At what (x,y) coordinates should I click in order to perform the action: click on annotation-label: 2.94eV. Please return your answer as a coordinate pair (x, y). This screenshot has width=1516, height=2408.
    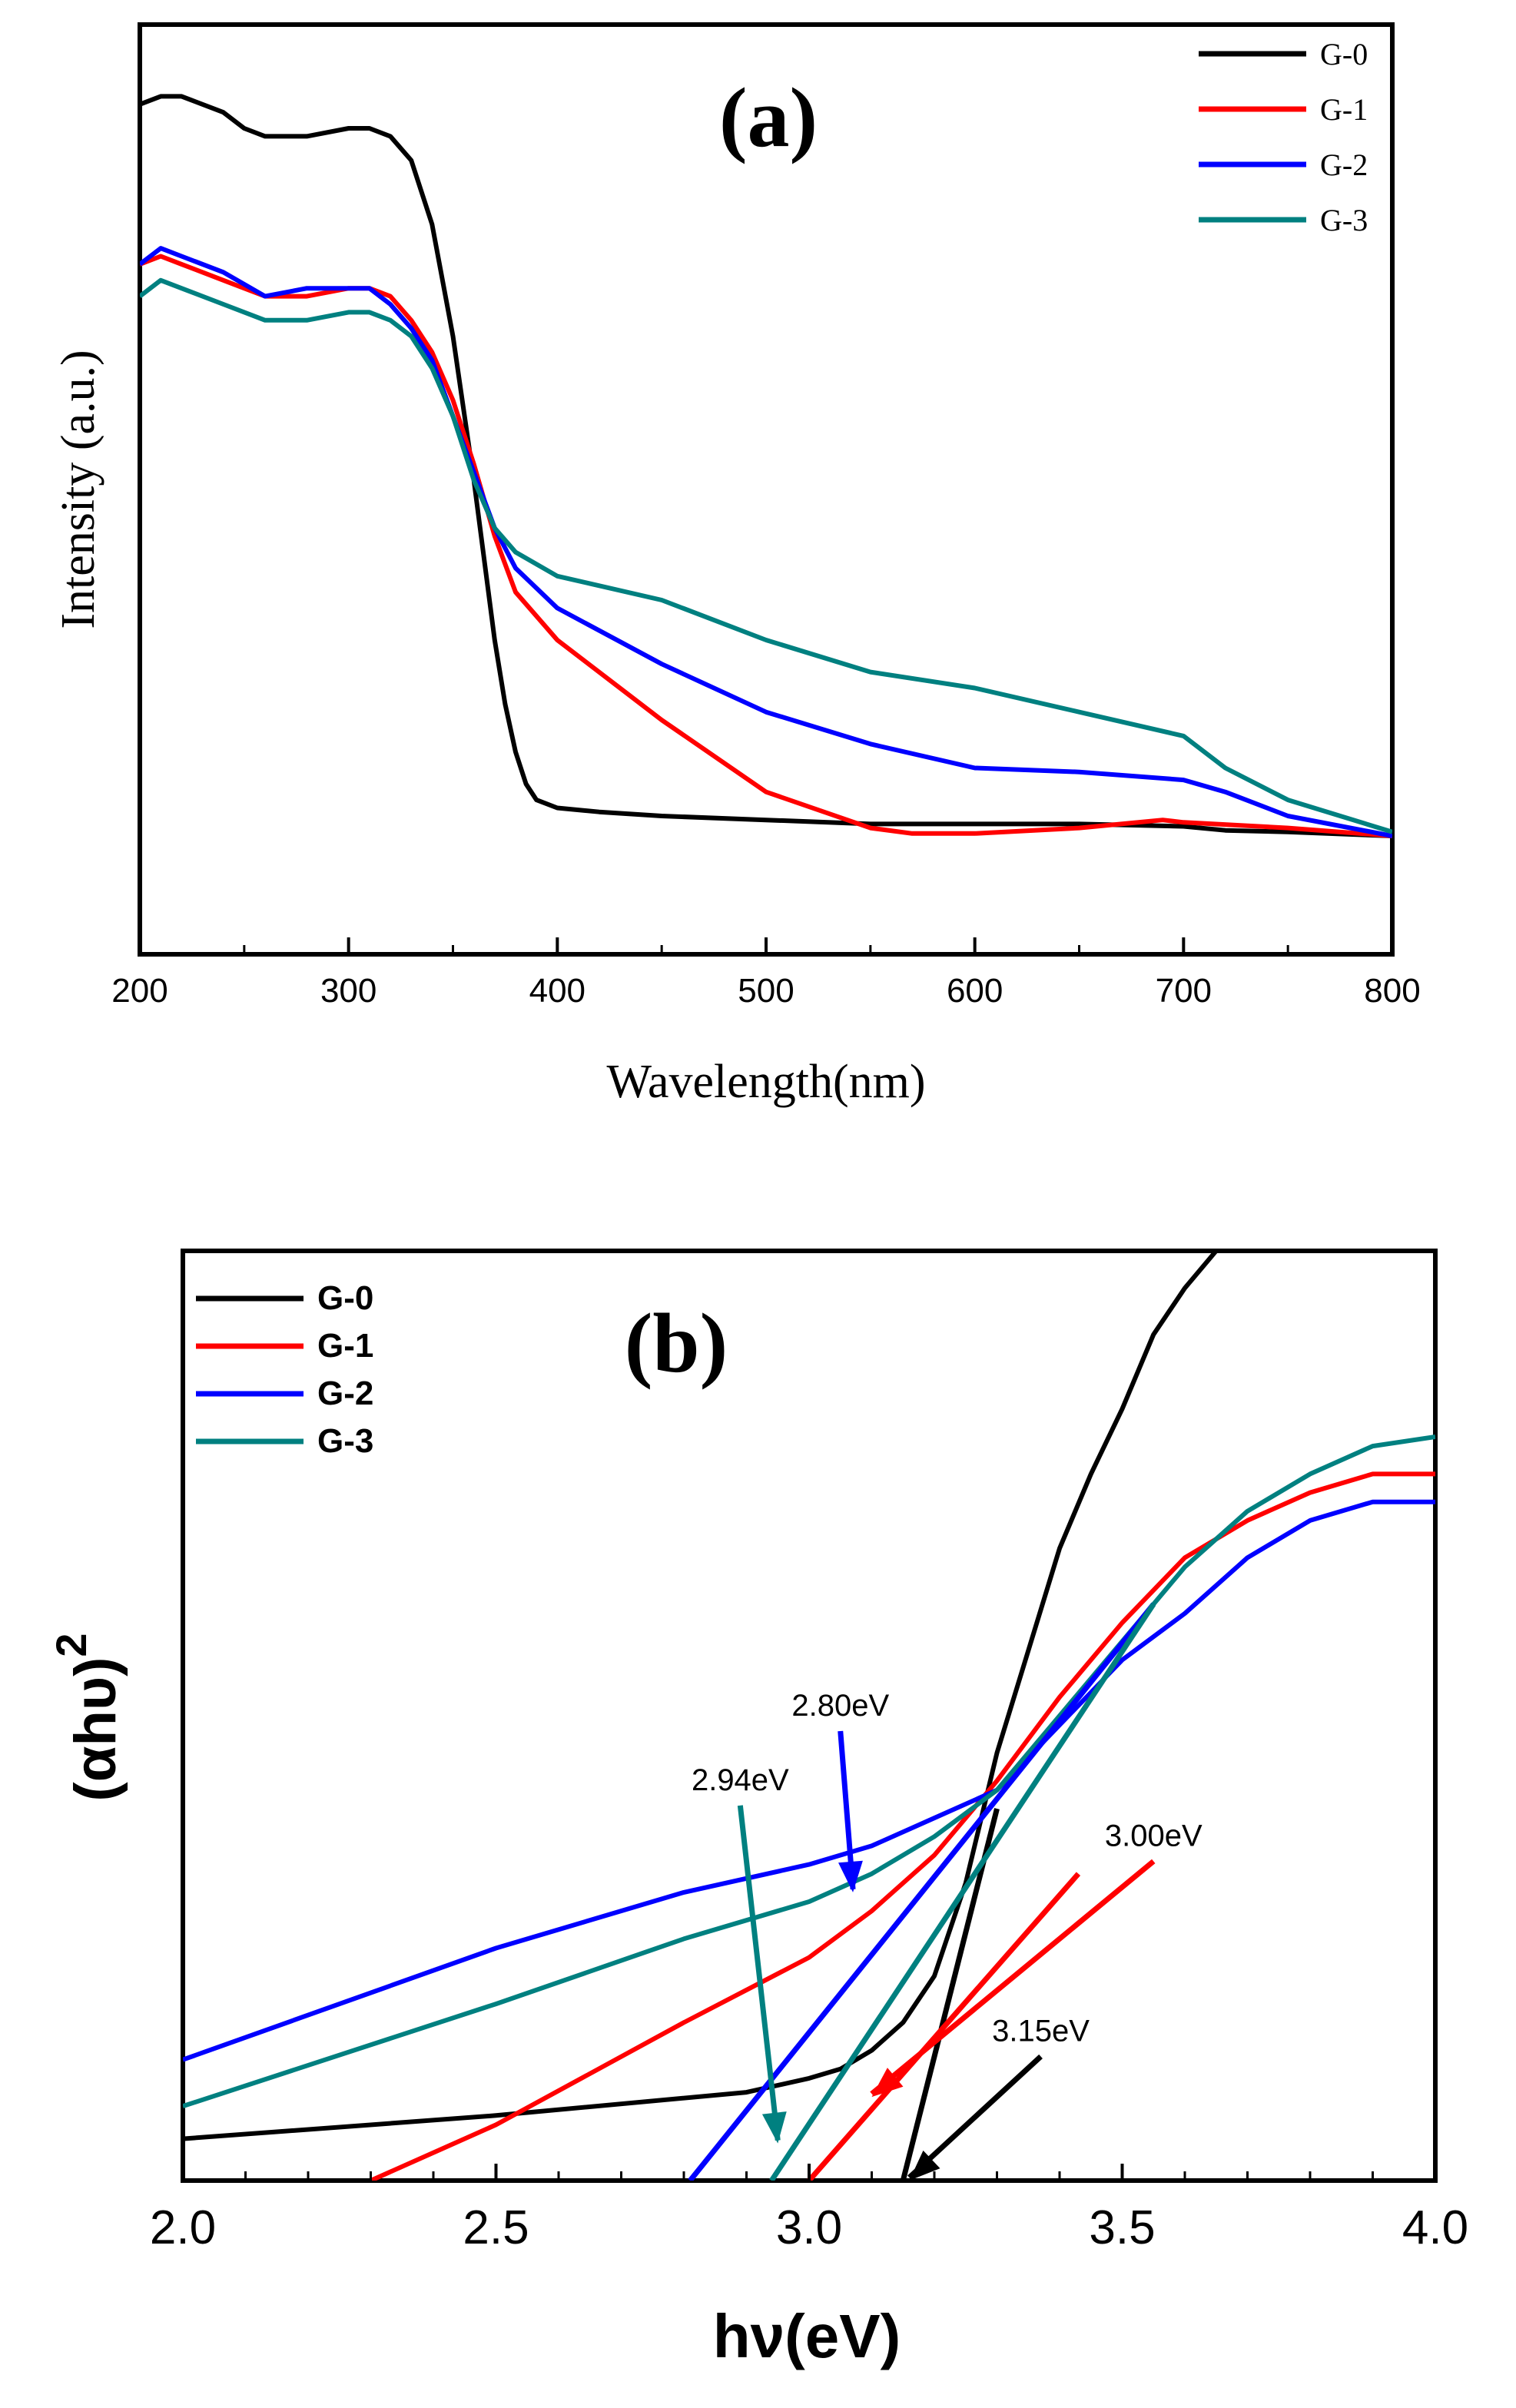
    Looking at the image, I should click on (740, 1780).